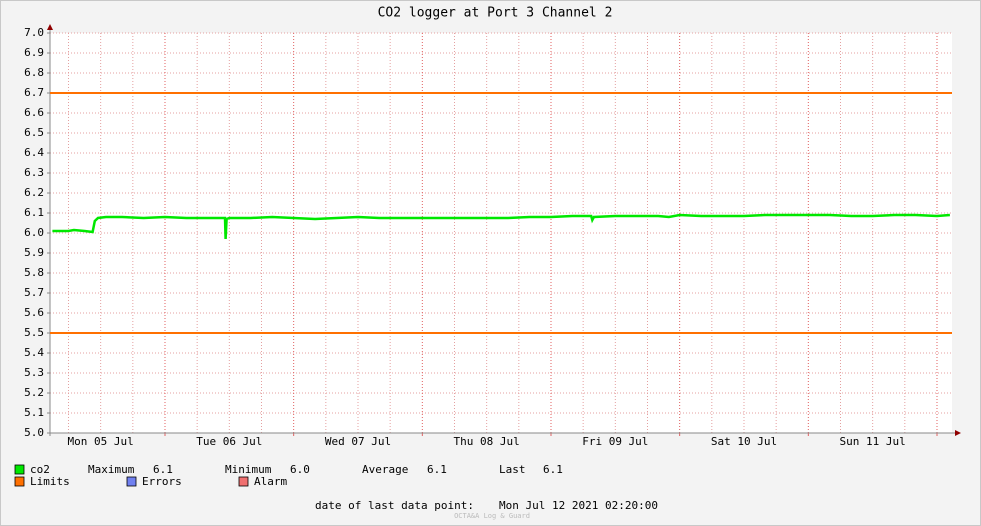  I want to click on y-tick-label: 5.2, so click(34, 392).